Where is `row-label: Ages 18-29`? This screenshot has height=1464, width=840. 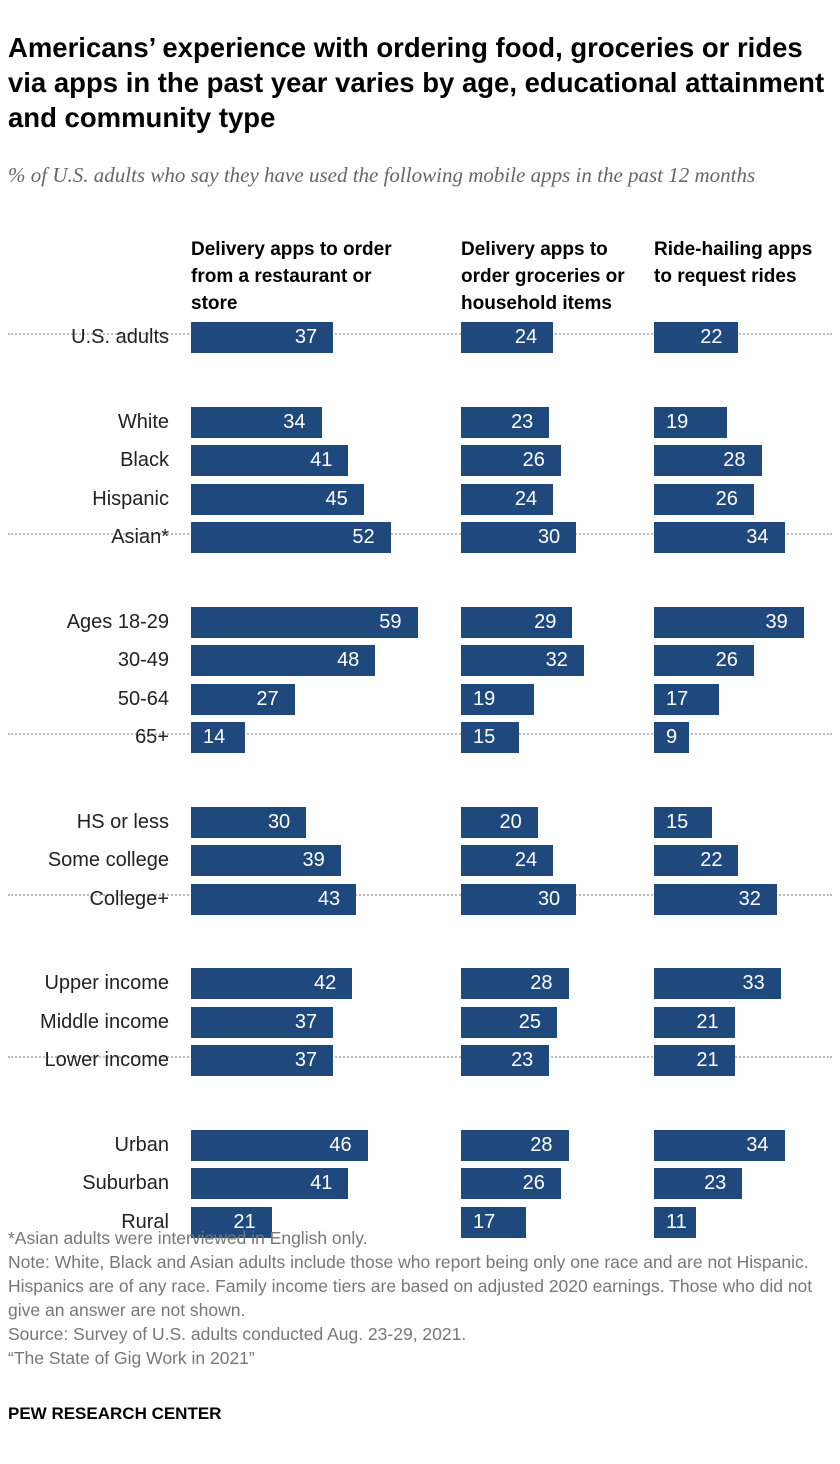
row-label: Ages 18-29 is located at coordinates (117, 621).